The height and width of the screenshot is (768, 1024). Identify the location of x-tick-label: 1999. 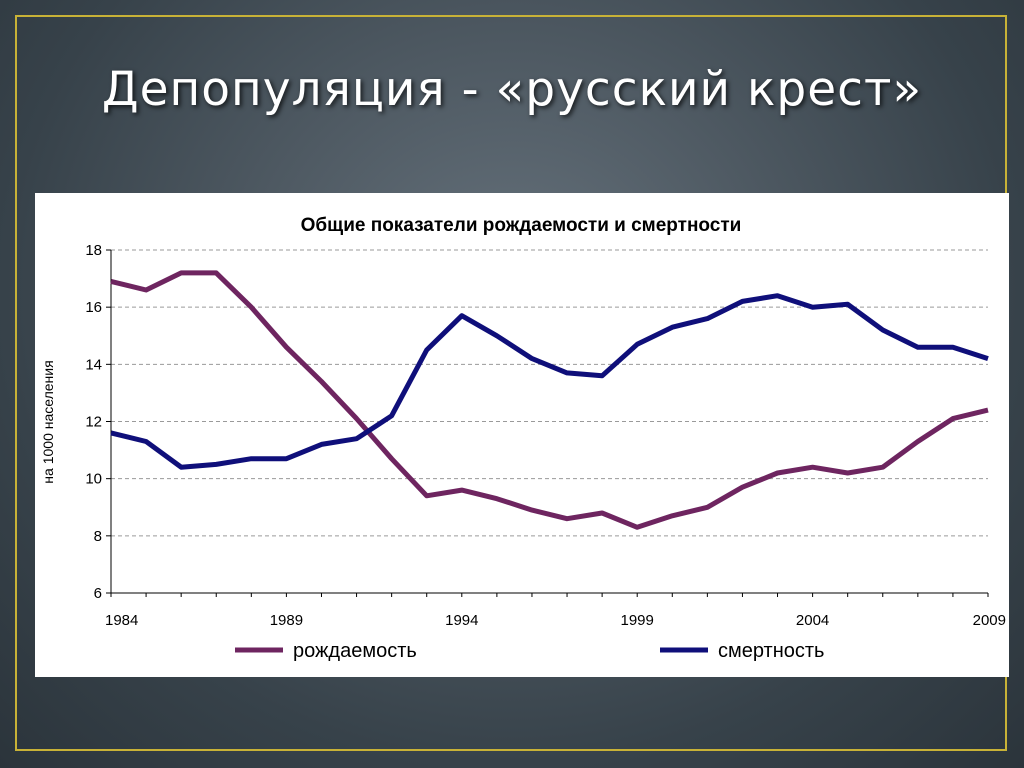
(637, 620).